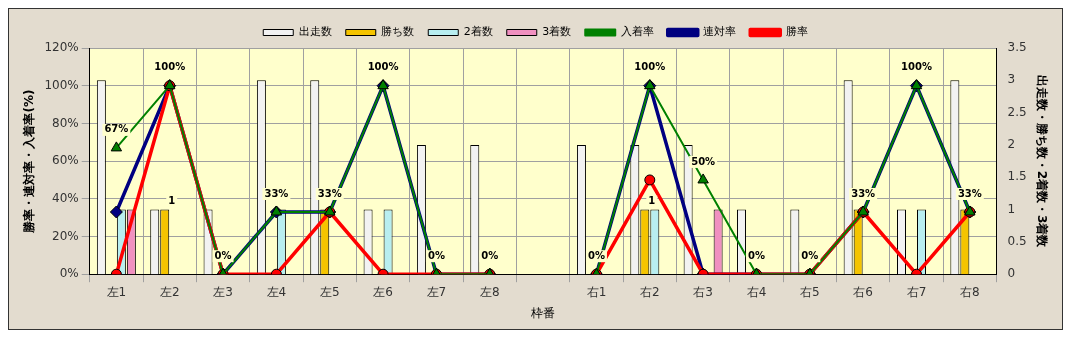  Describe the element at coordinates (1017, 111) in the screenshot. I see `y2-tick-label: 2.5` at that location.